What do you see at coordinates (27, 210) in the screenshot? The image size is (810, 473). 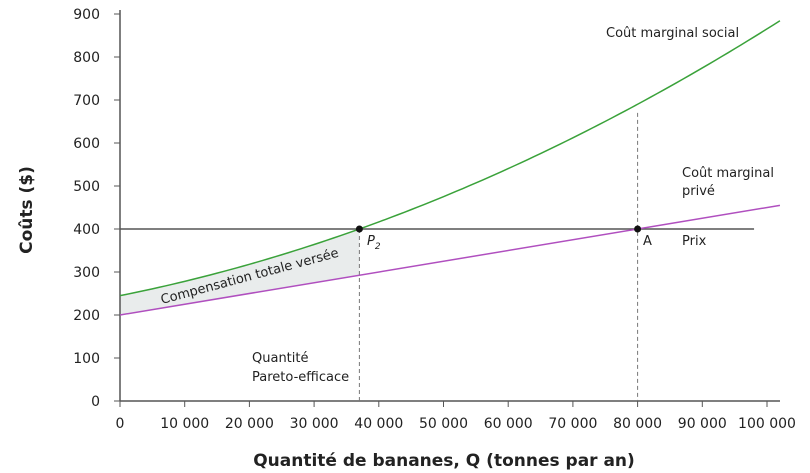 I see `y-axis-label: Coûts ($)` at bounding box center [27, 210].